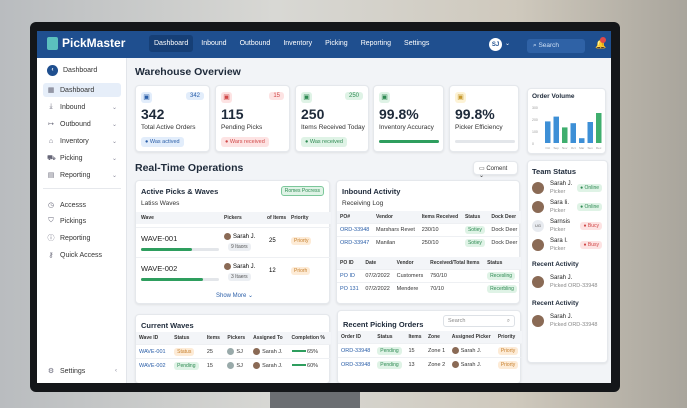 The image size is (687, 408). I want to click on priority-badge: Priorh, so click(301, 271).